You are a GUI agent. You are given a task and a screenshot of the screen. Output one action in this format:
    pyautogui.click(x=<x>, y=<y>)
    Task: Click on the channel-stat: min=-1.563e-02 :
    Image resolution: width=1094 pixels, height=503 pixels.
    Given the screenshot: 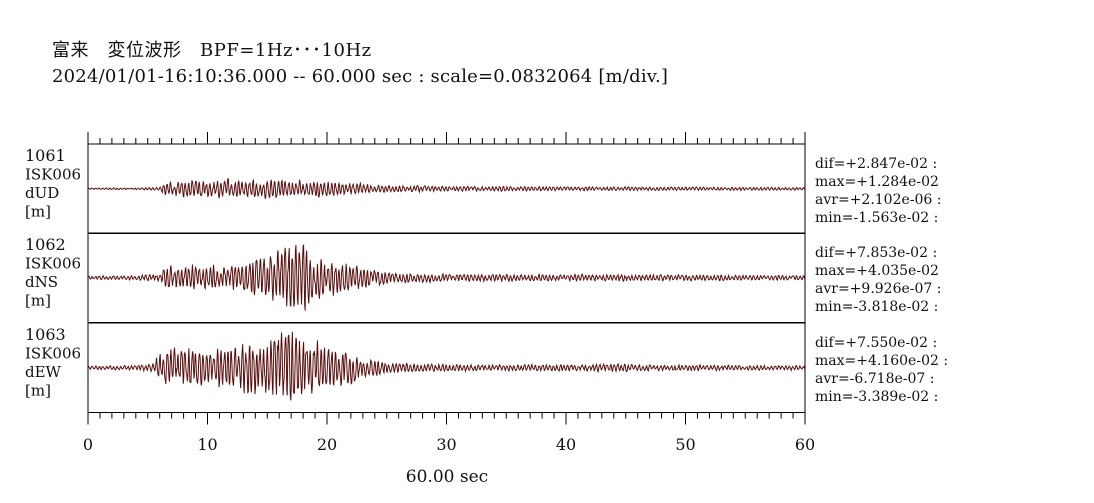 What is the action you would take?
    pyautogui.click(x=876, y=218)
    